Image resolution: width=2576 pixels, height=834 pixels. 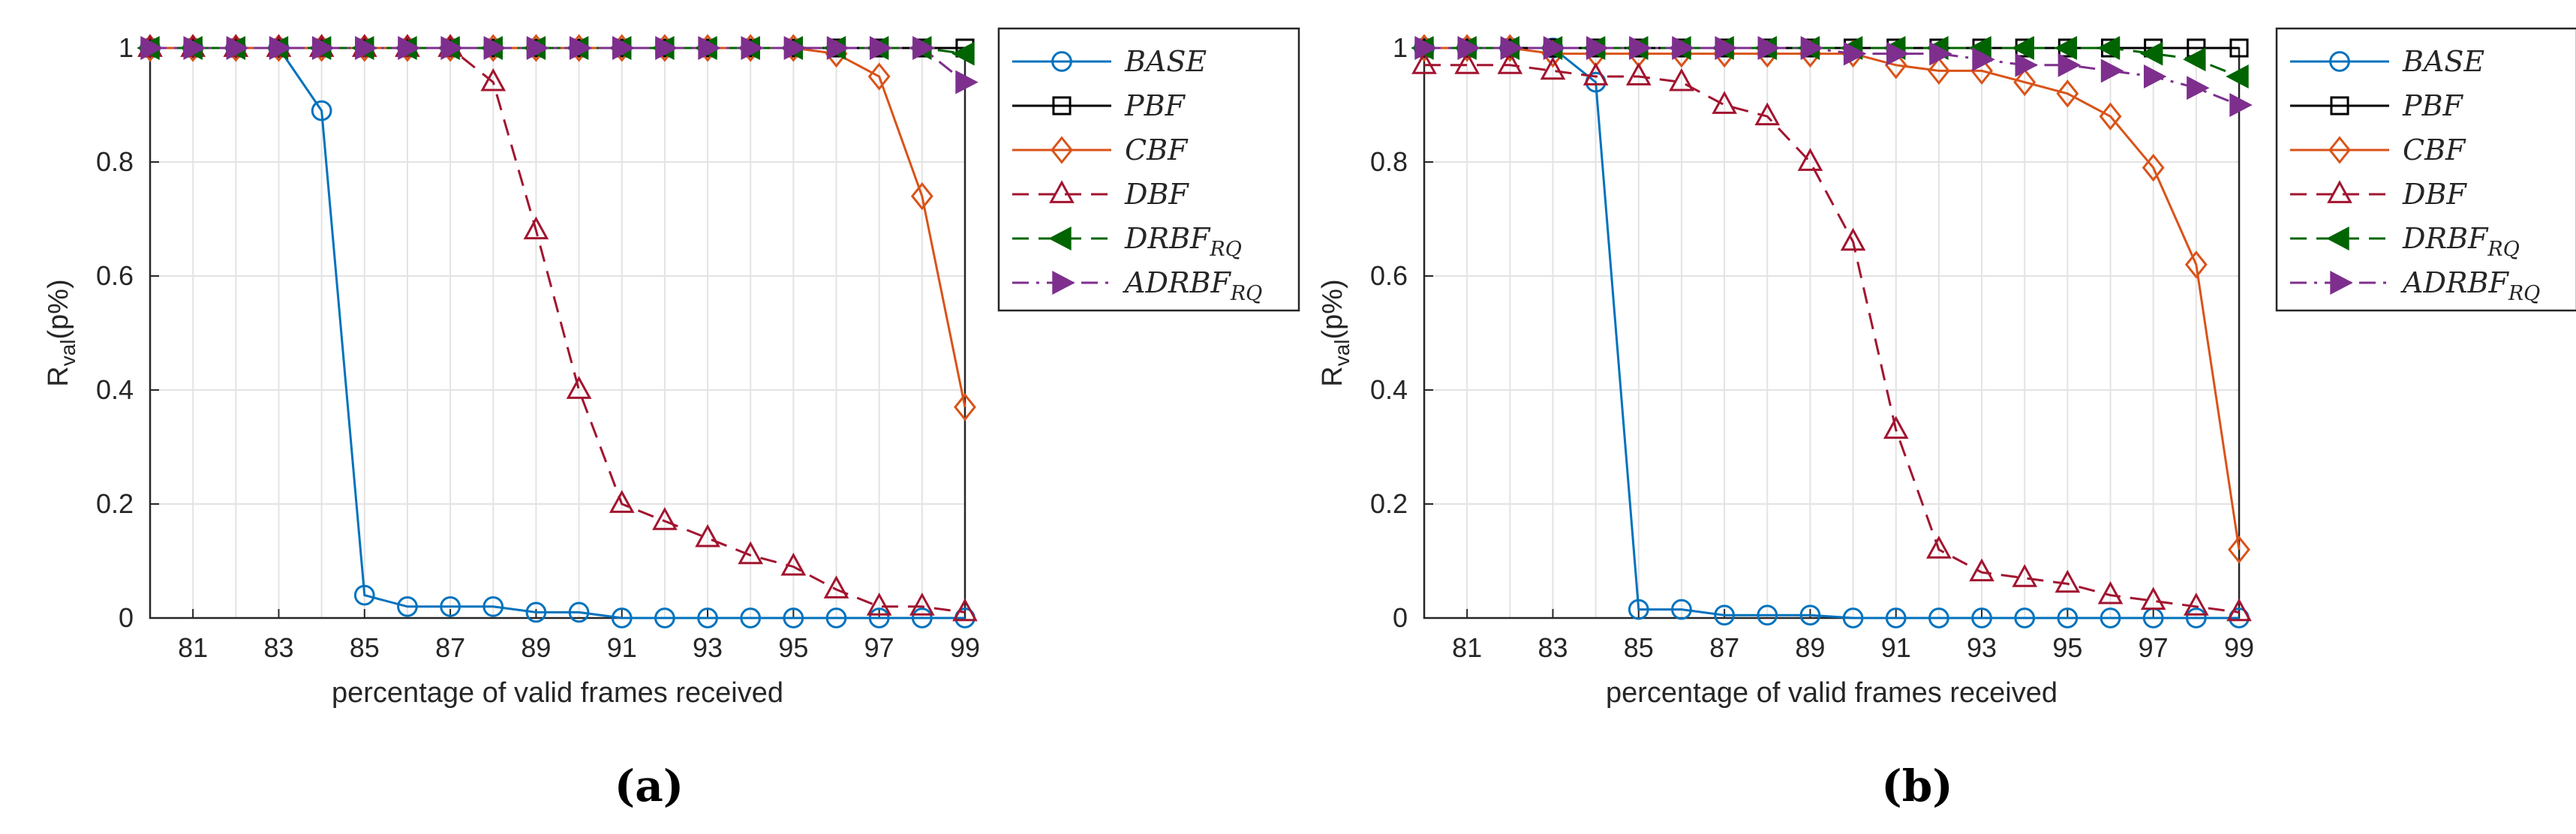 I want to click on legend-entry: ADRBFRQ, so click(x=1192, y=285).